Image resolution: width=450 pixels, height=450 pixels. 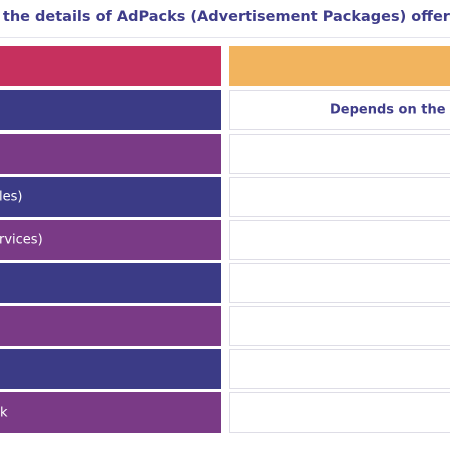 What do you see at coordinates (339, 326) in the screenshot?
I see `table-row-6-value-cell` at bounding box center [339, 326].